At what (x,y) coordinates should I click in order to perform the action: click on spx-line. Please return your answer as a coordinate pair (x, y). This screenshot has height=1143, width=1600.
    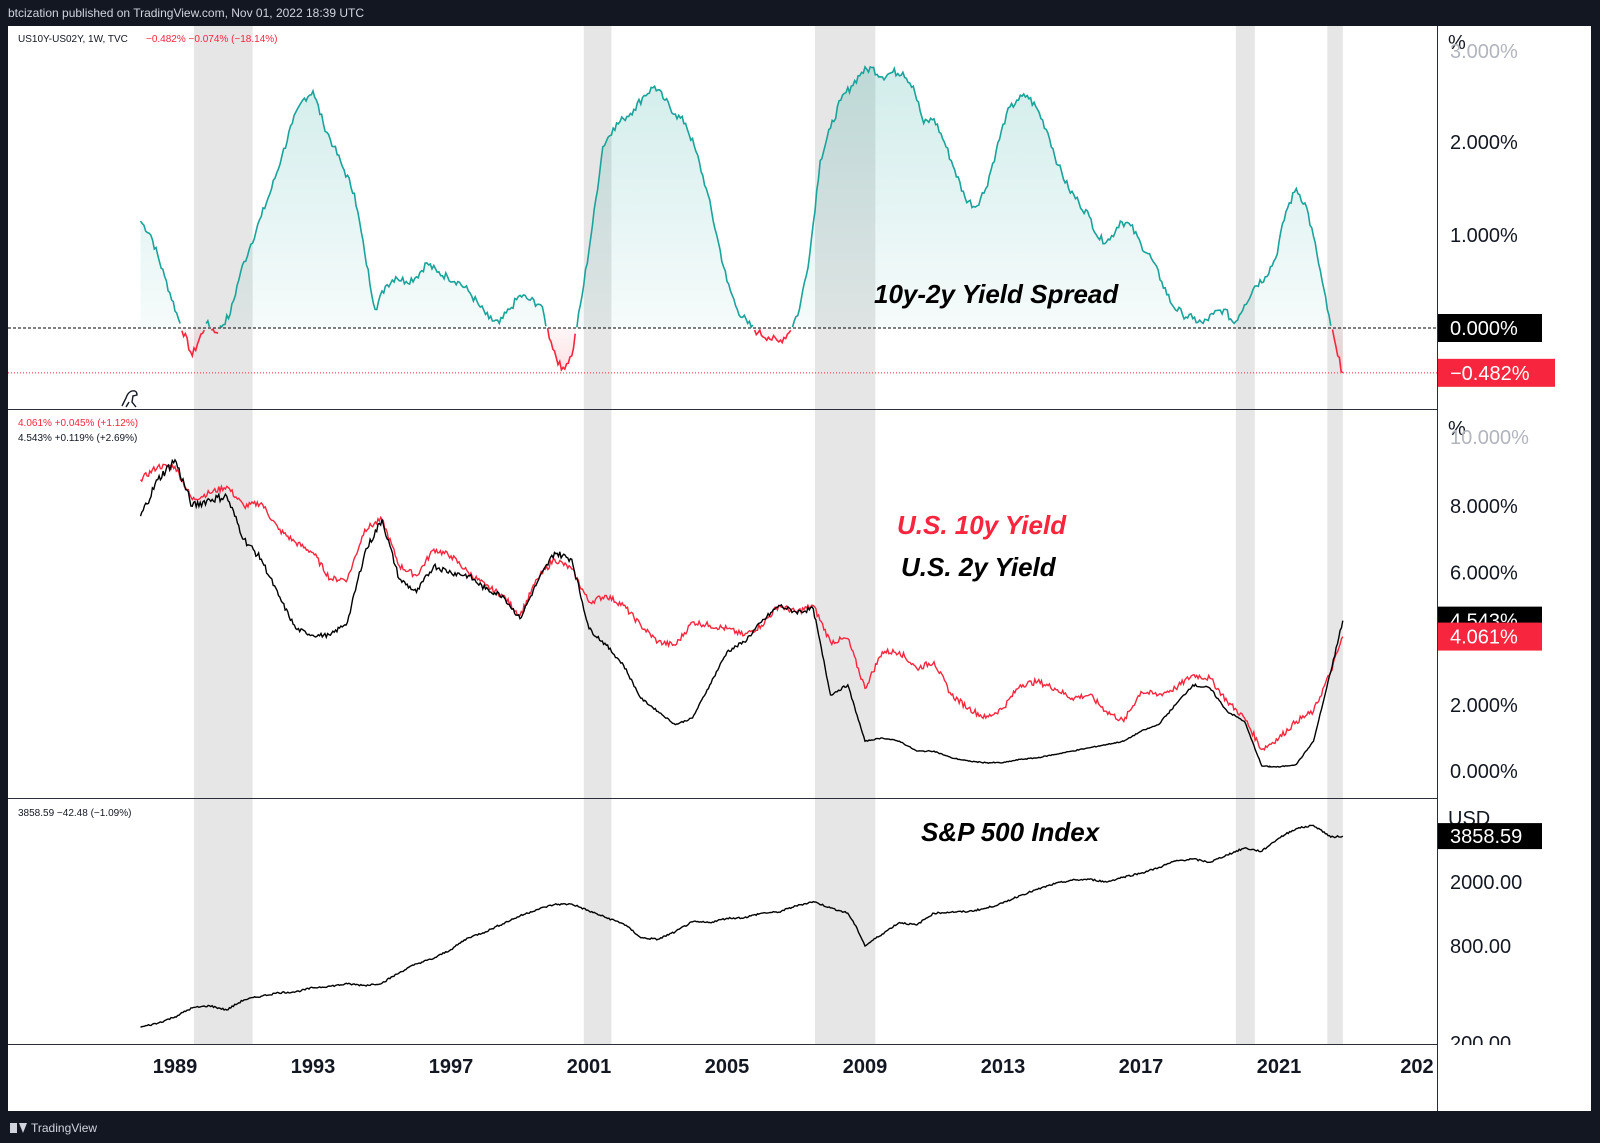
    Looking at the image, I should click on (742, 926).